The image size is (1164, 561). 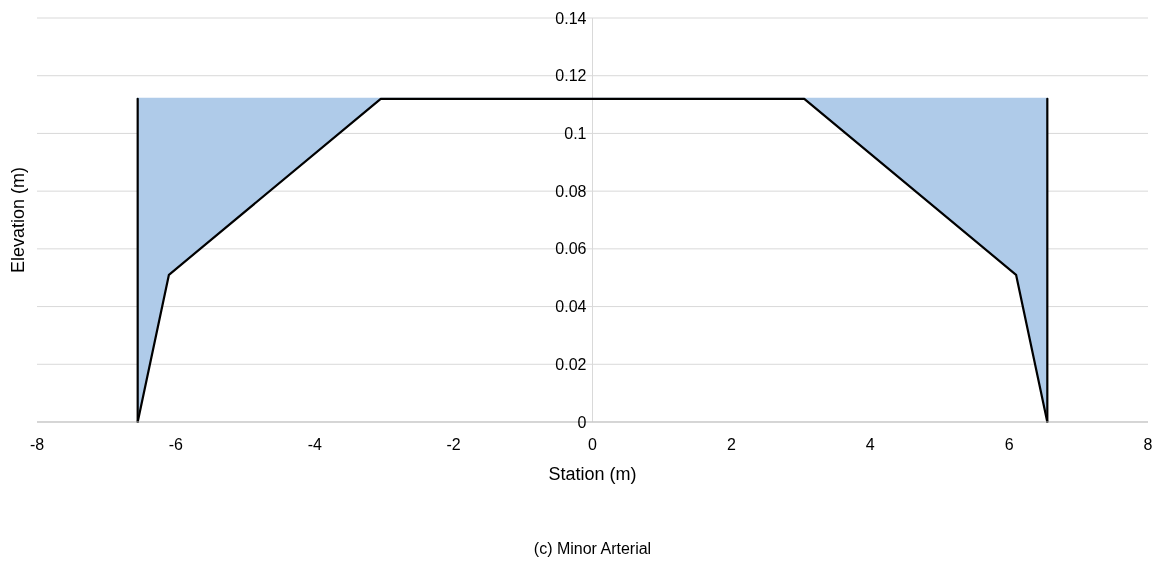 What do you see at coordinates (571, 18) in the screenshot?
I see `y-tick-label: 0.14` at bounding box center [571, 18].